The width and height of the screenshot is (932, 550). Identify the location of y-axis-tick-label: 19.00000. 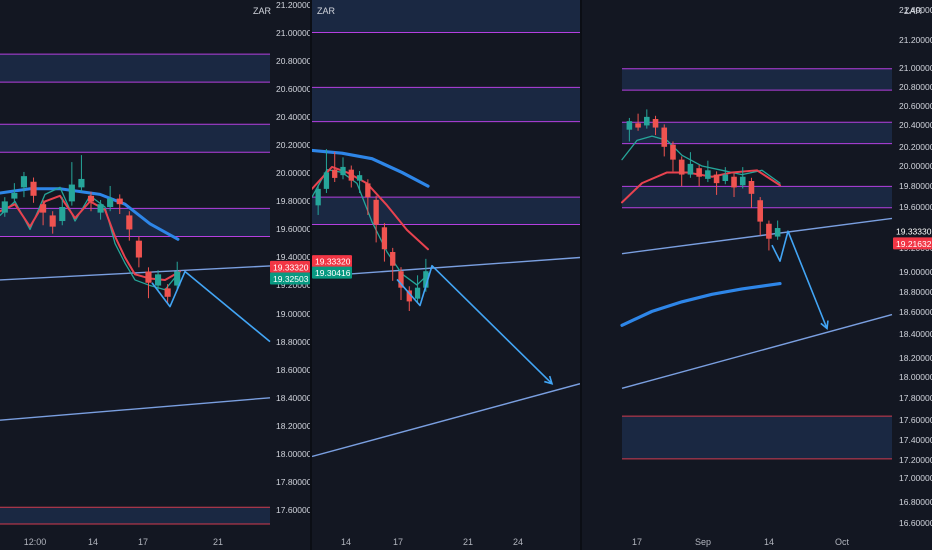
(293, 314).